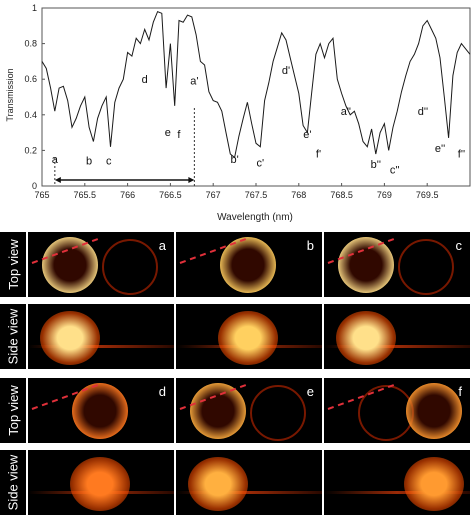 The height and width of the screenshot is (515, 474). What do you see at coordinates (249, 410) in the screenshot?
I see `top-view-panel-e: e` at bounding box center [249, 410].